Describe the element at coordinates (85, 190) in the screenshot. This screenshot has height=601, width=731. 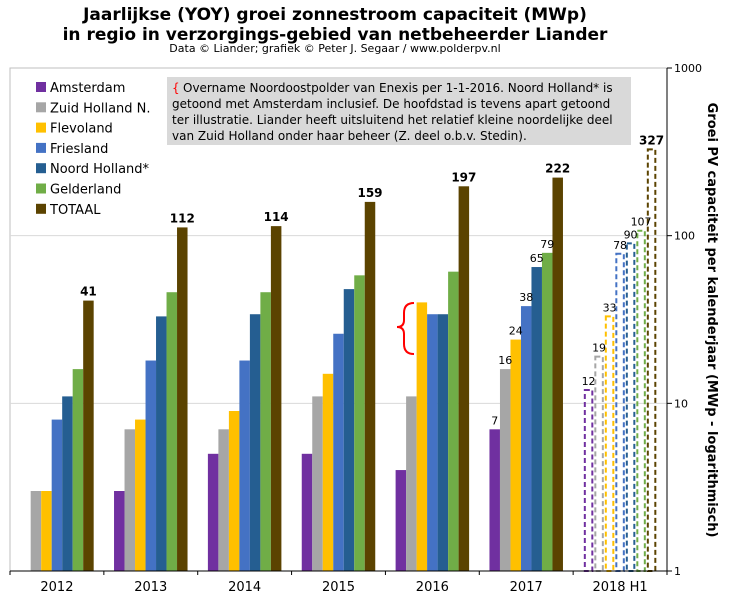
I see `legend-label: Gelderland` at that location.